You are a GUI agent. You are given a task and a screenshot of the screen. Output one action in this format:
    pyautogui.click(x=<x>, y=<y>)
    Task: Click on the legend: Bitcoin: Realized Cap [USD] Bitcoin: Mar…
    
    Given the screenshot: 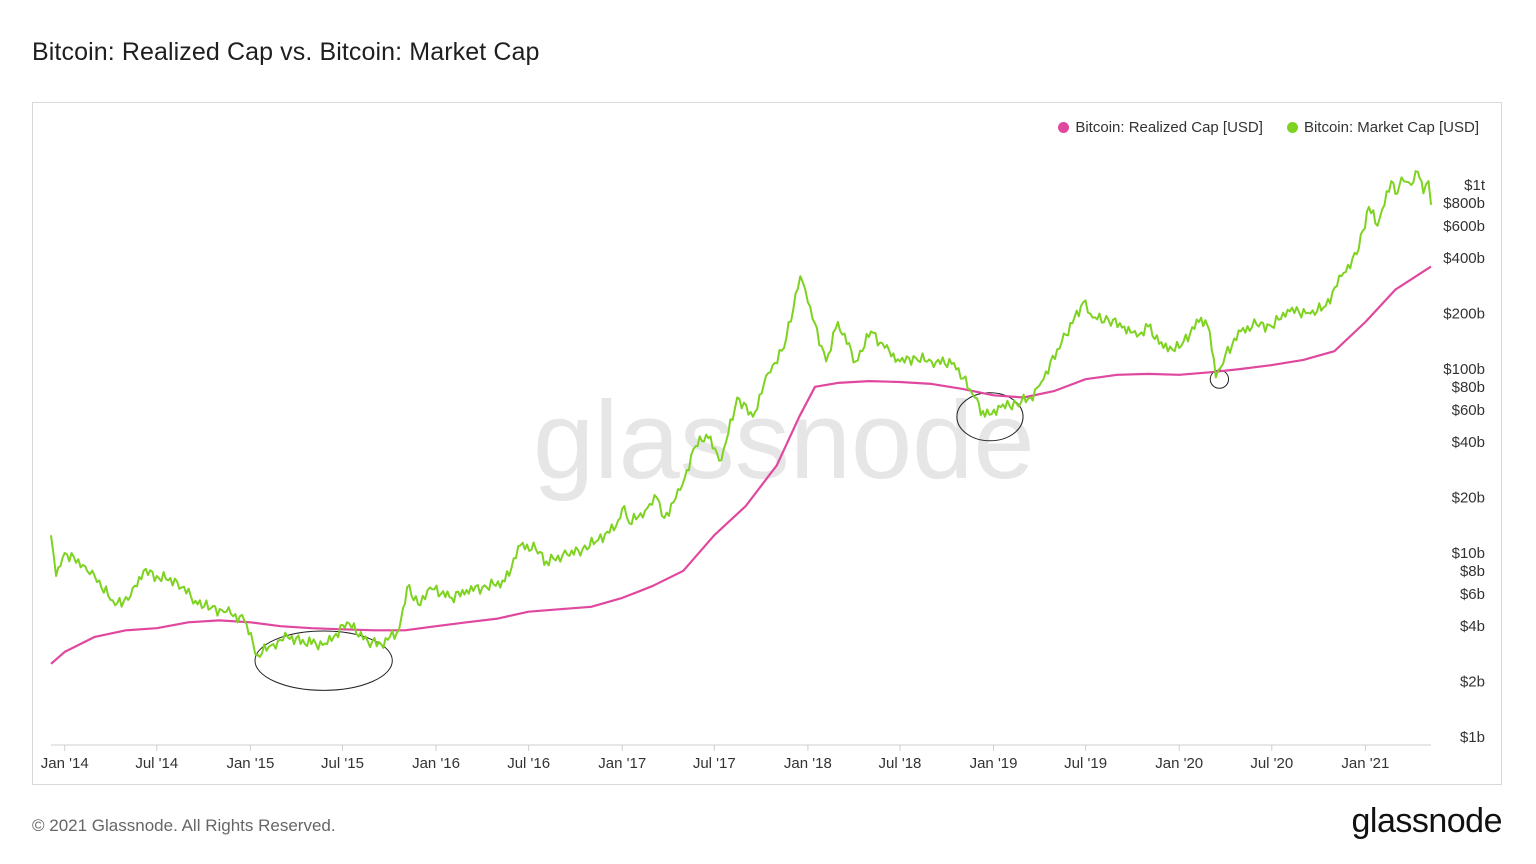 What is the action you would take?
    pyautogui.click(x=1268, y=127)
    